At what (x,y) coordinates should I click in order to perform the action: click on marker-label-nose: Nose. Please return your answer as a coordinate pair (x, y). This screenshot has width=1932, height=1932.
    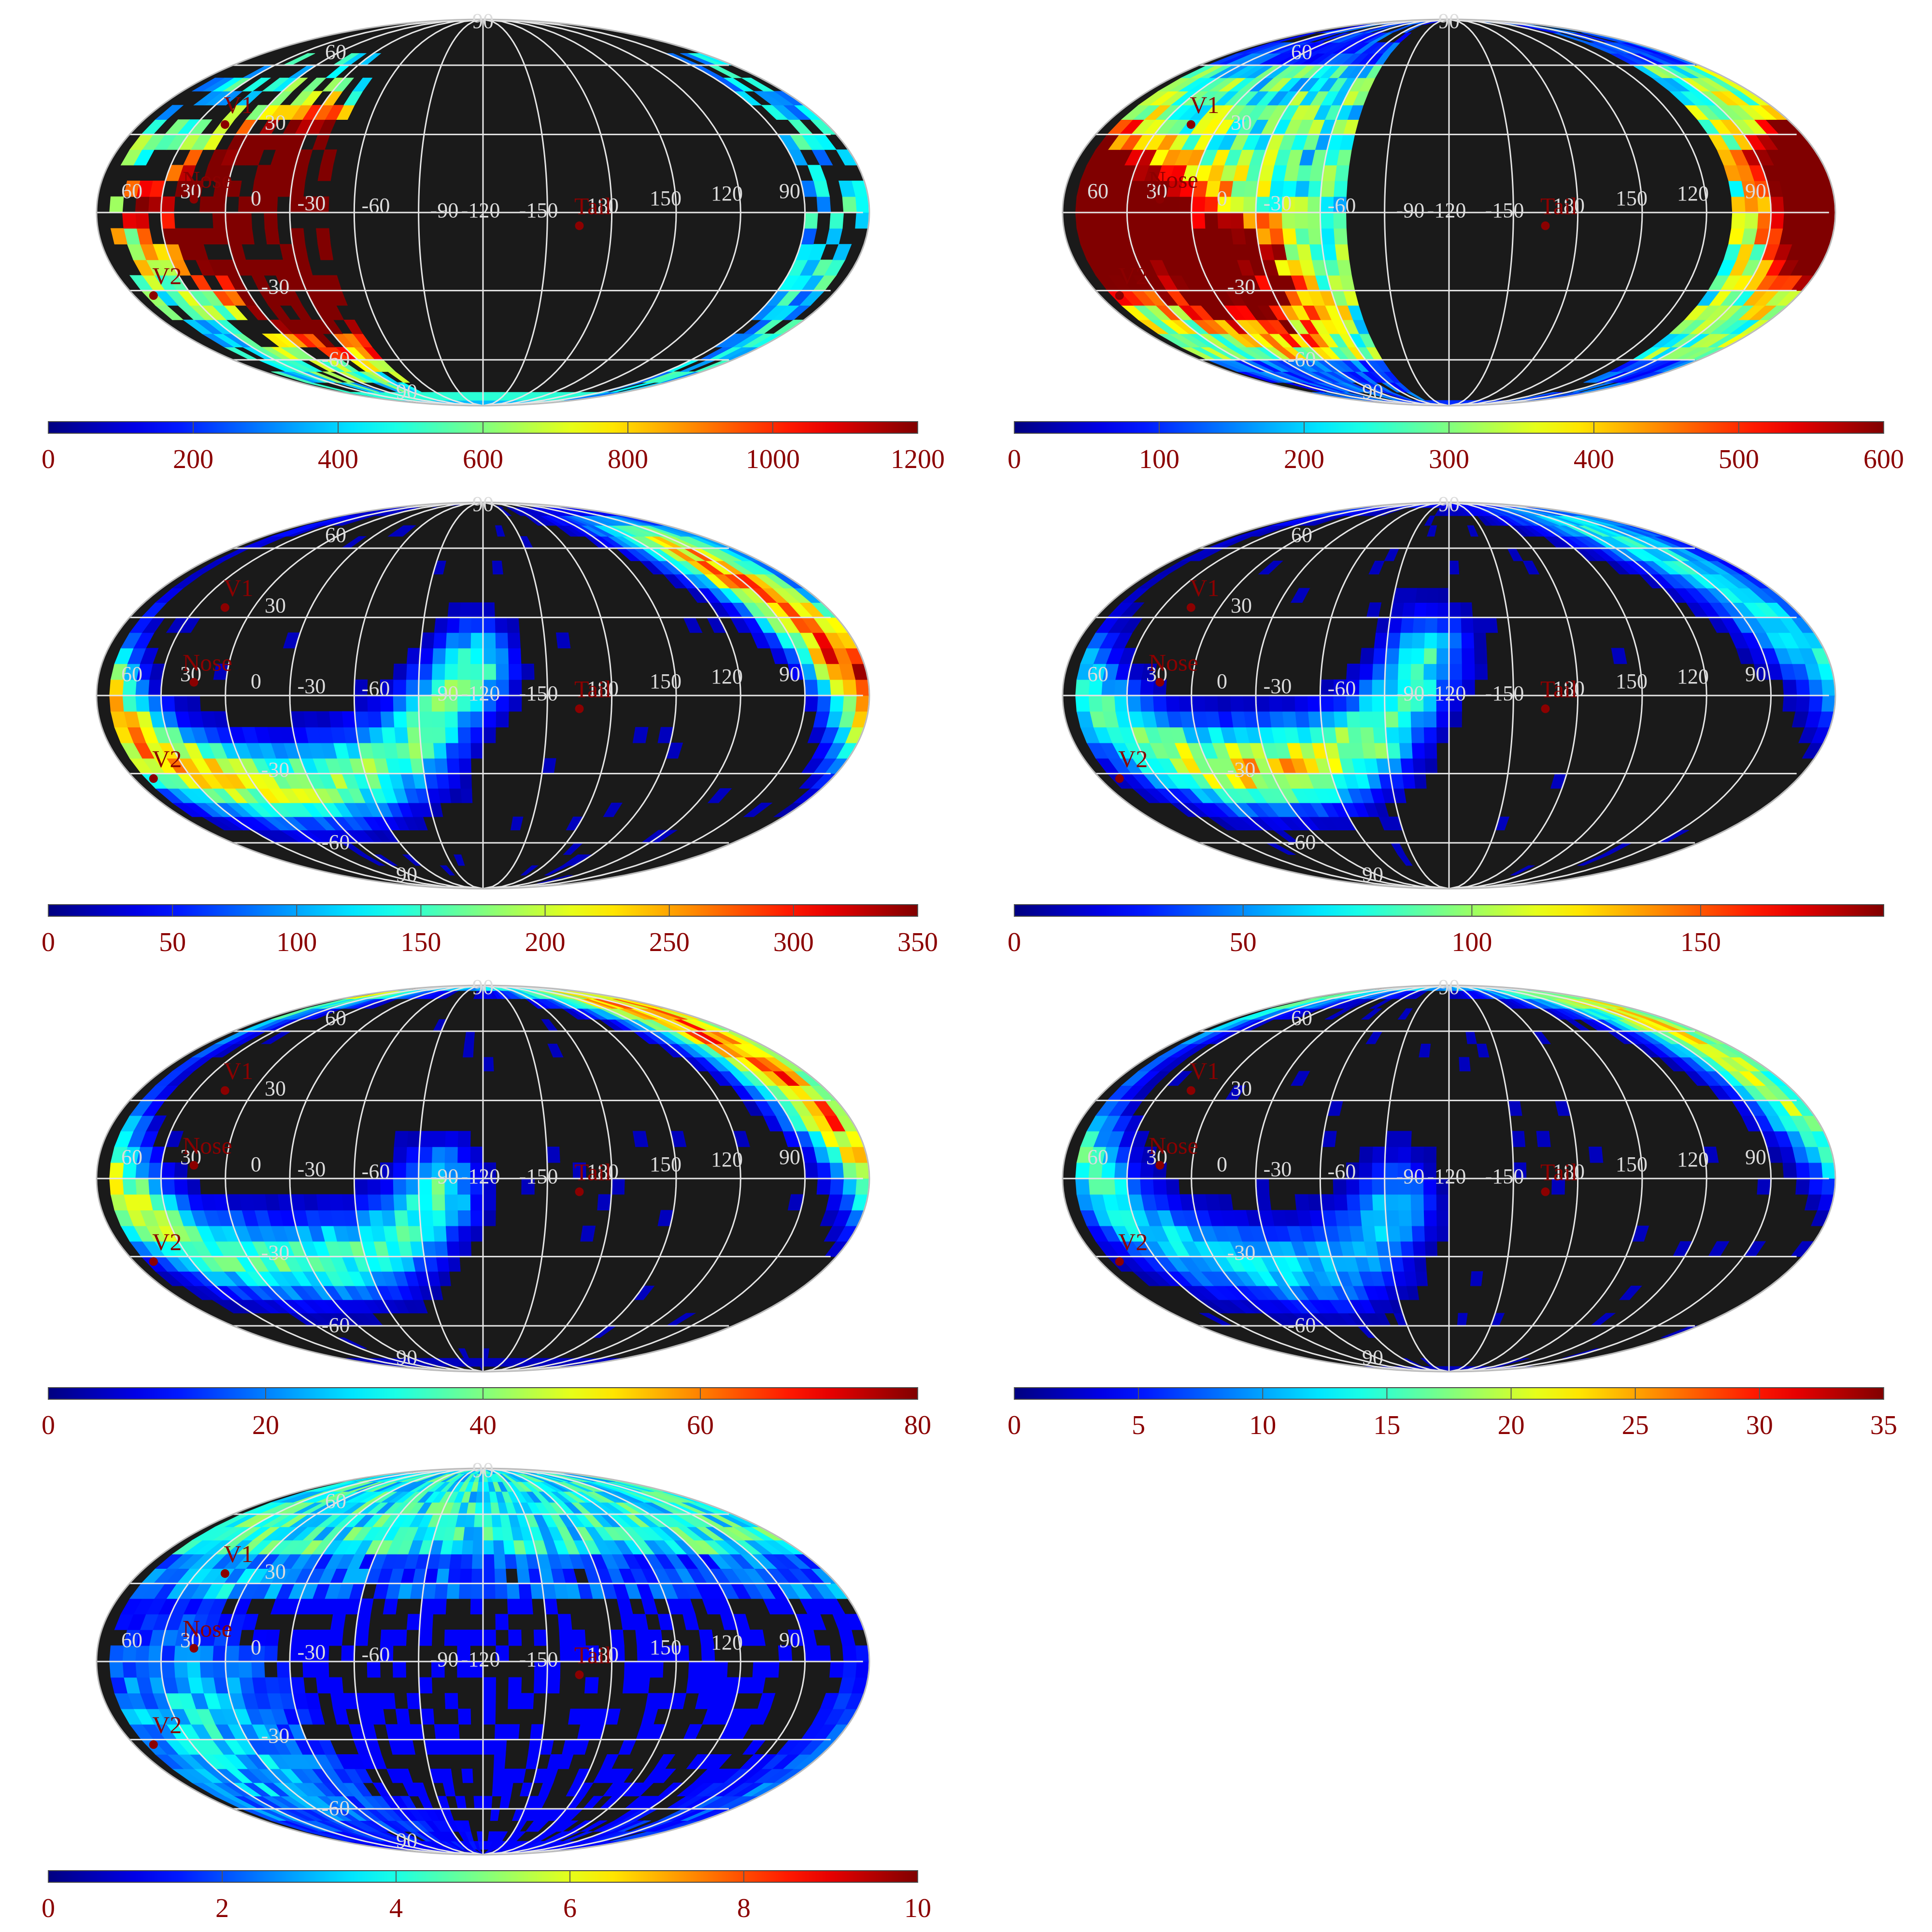
    Looking at the image, I should click on (207, 1145).